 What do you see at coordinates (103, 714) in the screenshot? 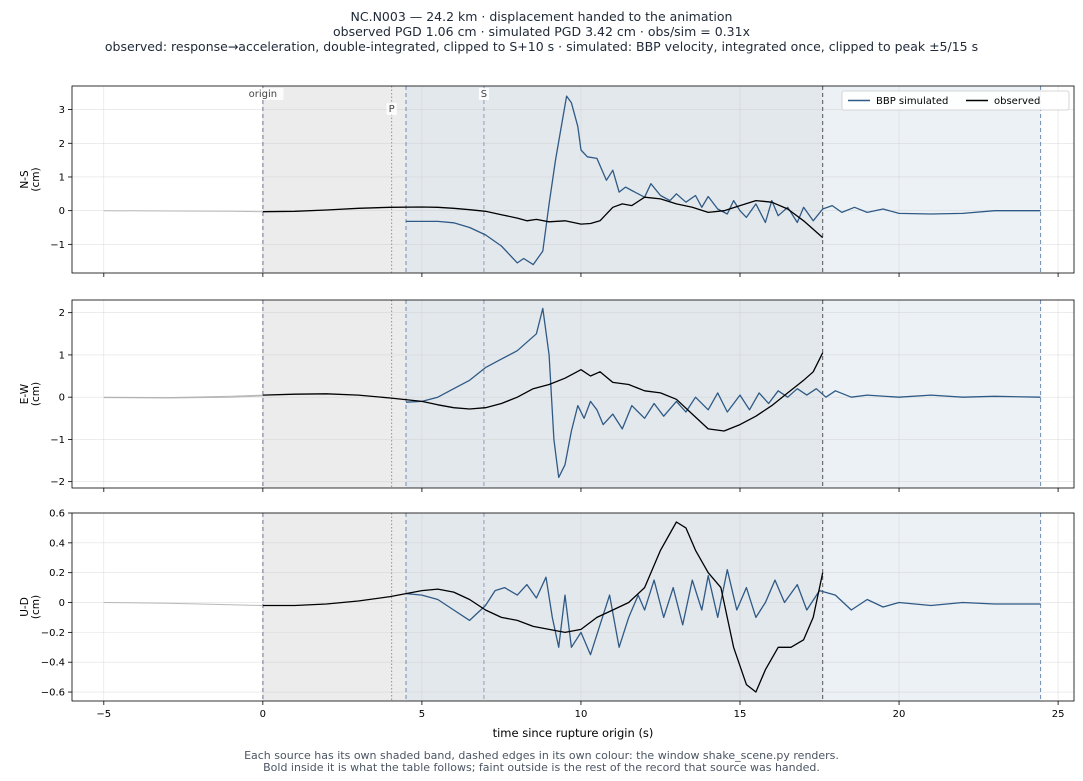
I see `x-tick-label: −5` at bounding box center [103, 714].